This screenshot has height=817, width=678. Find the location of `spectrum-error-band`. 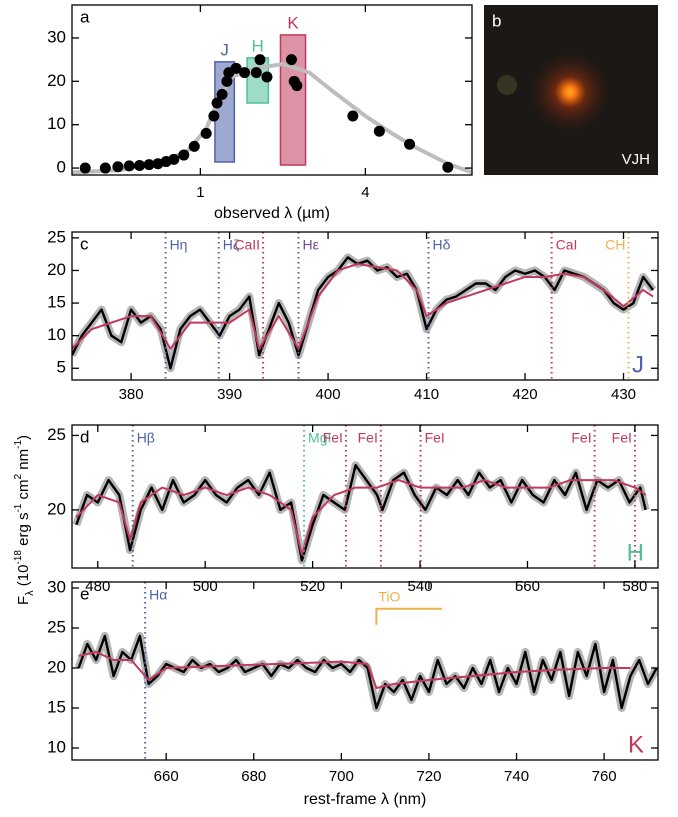

spectrum-error-band is located at coordinates (361, 513).